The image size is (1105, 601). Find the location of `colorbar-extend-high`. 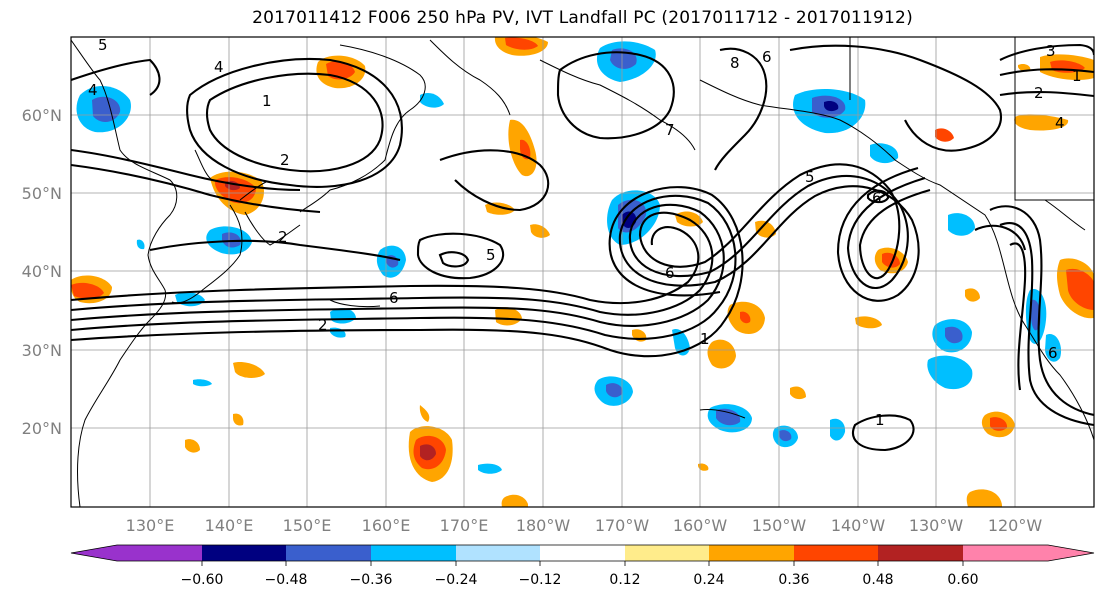

colorbar-extend-high is located at coordinates (1071, 553).